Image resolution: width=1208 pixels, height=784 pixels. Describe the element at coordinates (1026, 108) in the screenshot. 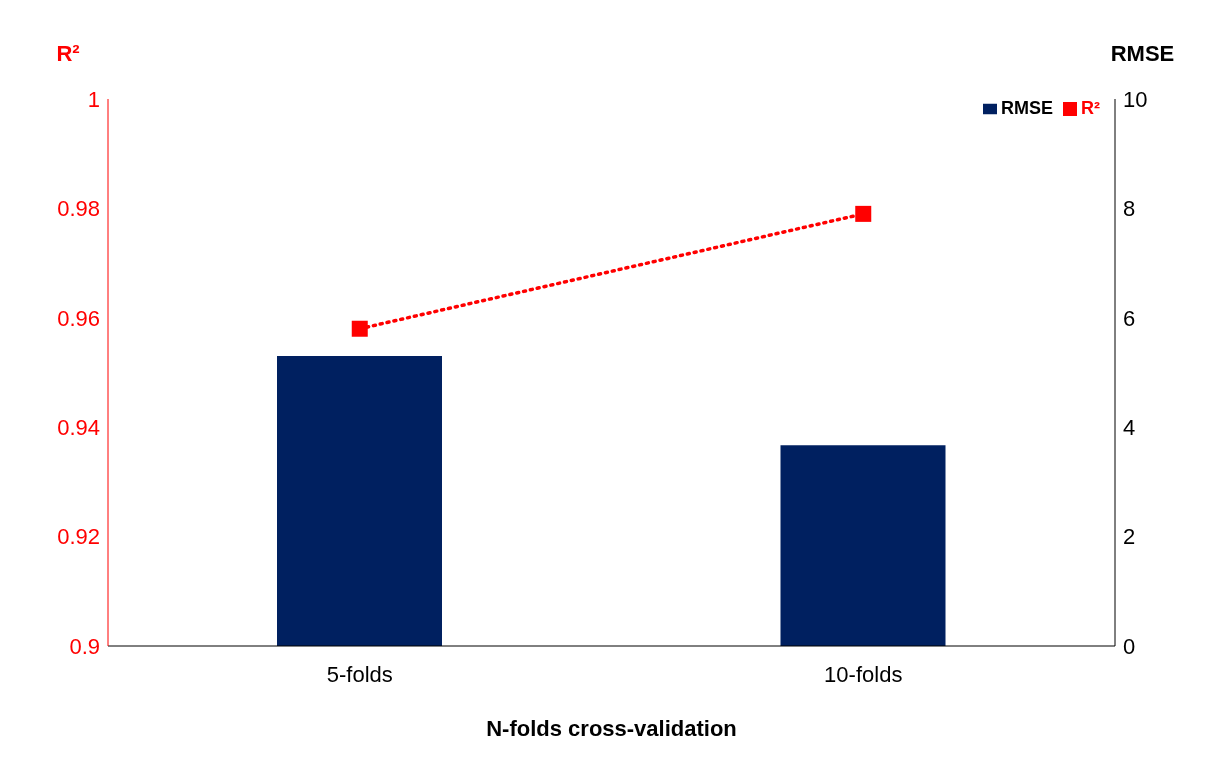

I see `legend-label: RMSE` at that location.